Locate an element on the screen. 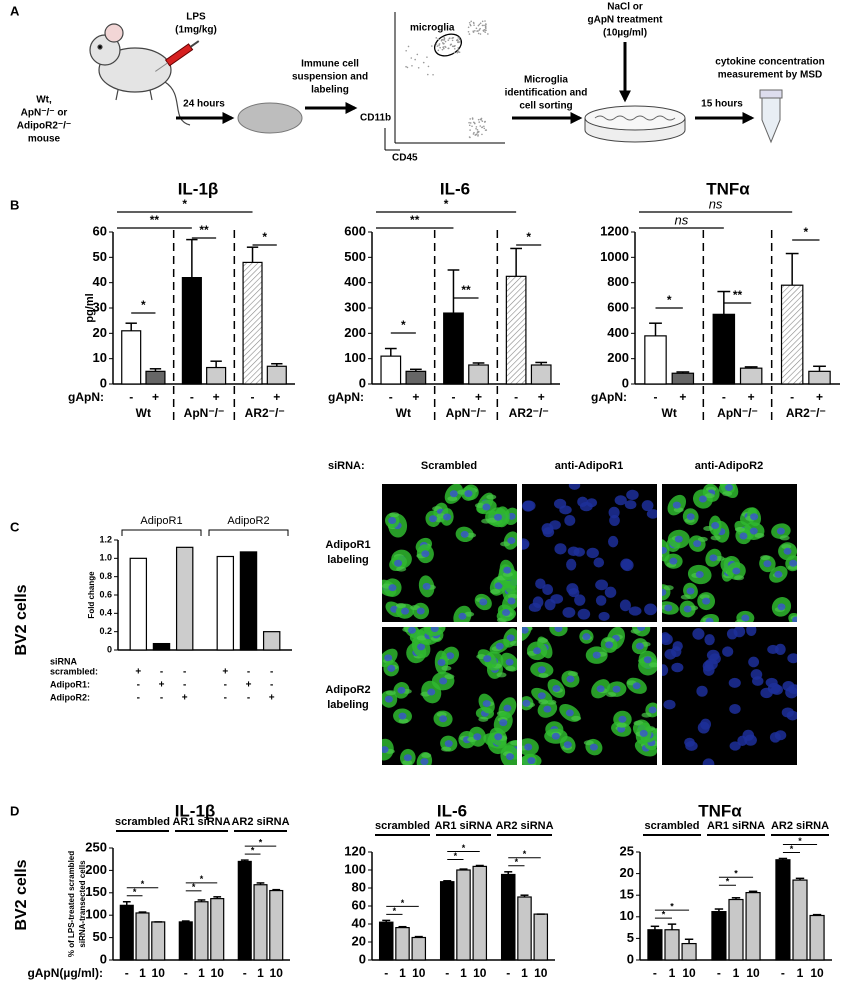  y-tick-label: 0 is located at coordinates (362, 958).